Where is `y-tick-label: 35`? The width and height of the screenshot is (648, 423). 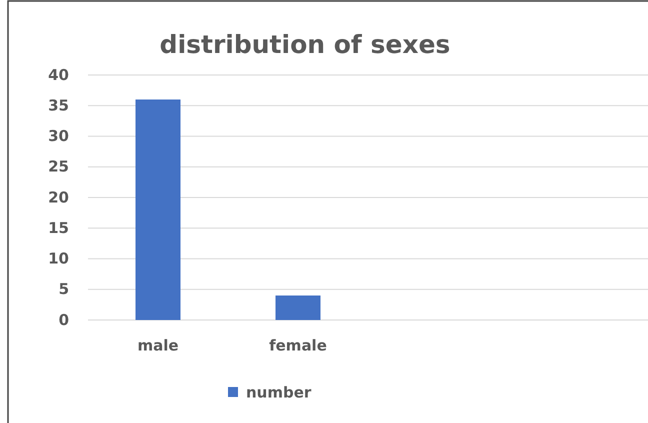
y-tick-label: 35 is located at coordinates (58, 105).